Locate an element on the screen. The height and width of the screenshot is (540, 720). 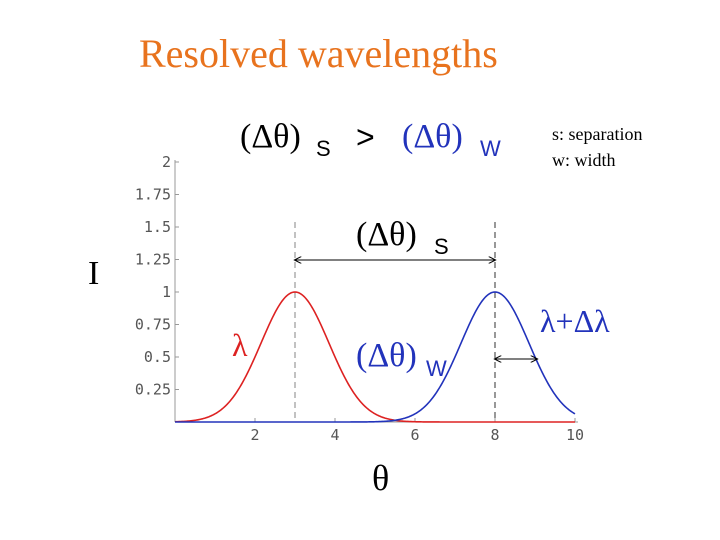
separation-label-sub: S is located at coordinates (441, 246).